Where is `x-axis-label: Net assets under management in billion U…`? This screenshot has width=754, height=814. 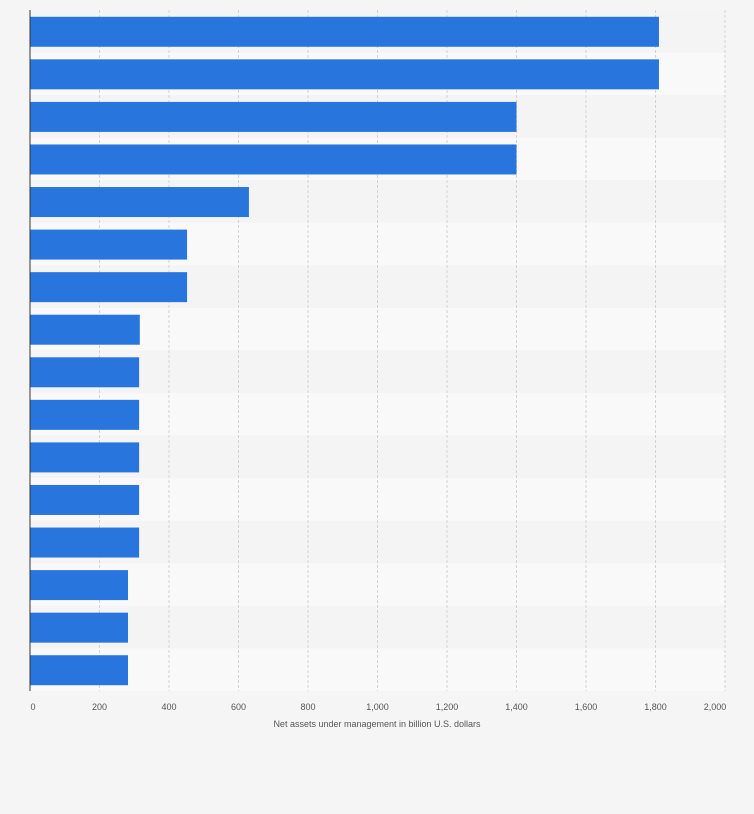 x-axis-label: Net assets under management in billion U… is located at coordinates (377, 724).